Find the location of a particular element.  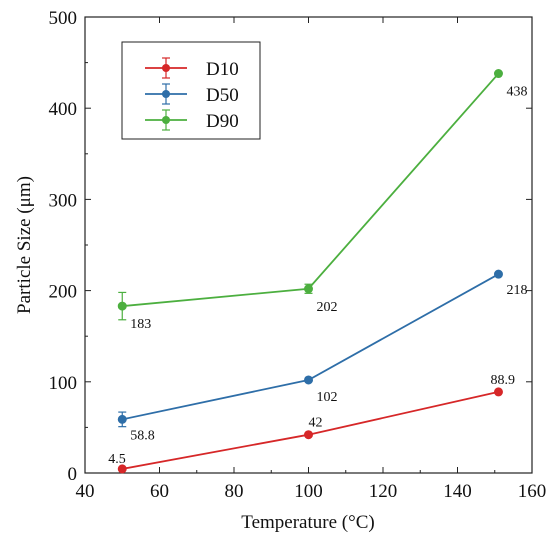

legend-label: D90 is located at coordinates (222, 121).